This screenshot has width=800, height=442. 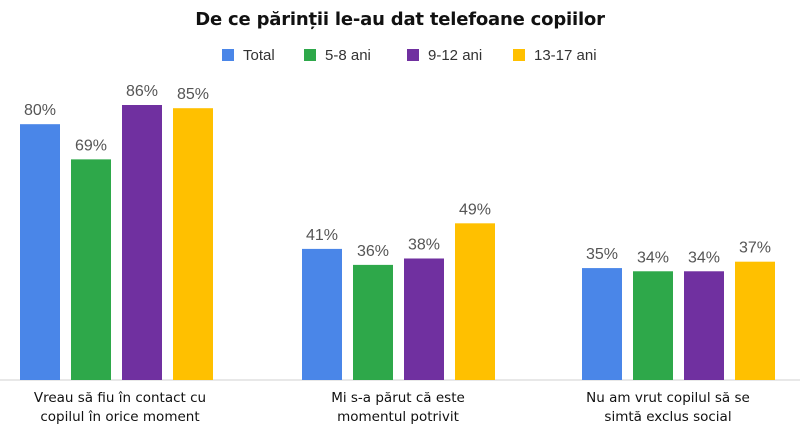 What do you see at coordinates (755, 248) in the screenshot?
I see `value-label-13-17-ani-cat-3: 37%` at bounding box center [755, 248].